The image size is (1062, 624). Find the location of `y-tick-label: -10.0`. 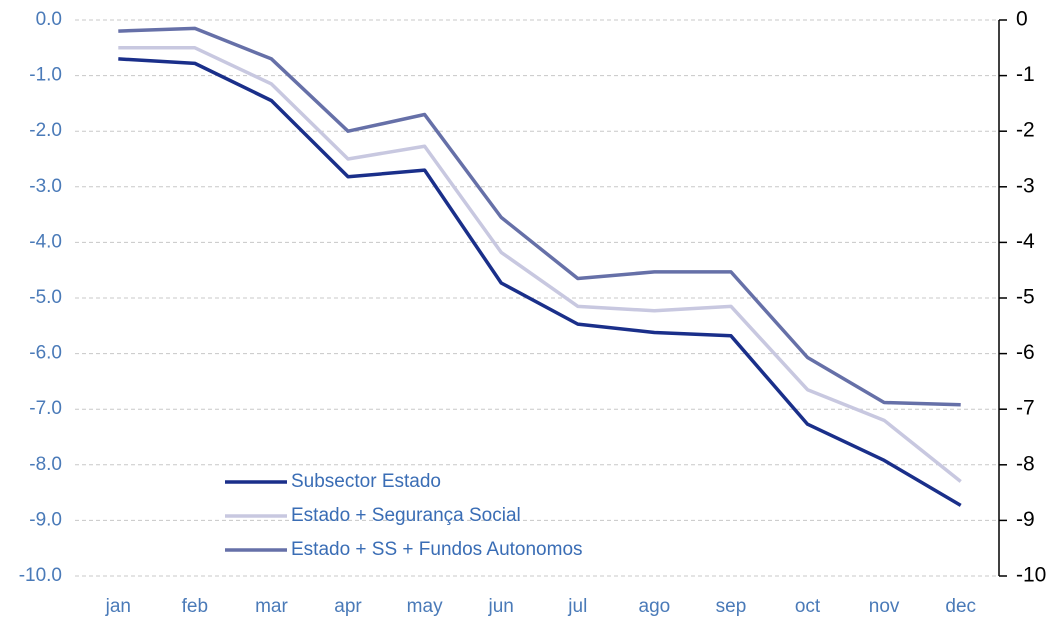

y-tick-label: -10.0 is located at coordinates (40, 575).